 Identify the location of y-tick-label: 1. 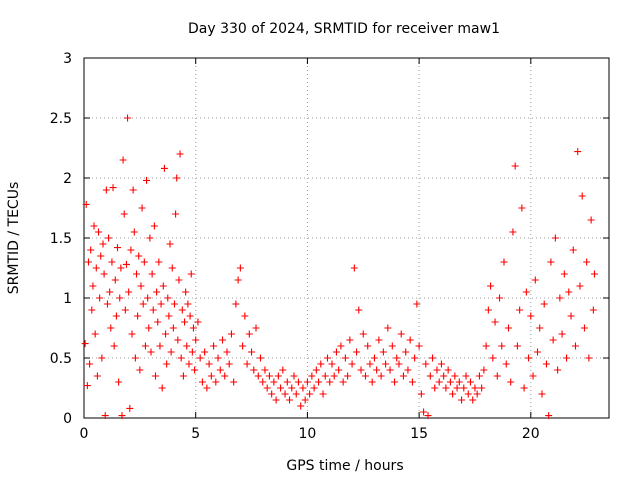
(67, 299).